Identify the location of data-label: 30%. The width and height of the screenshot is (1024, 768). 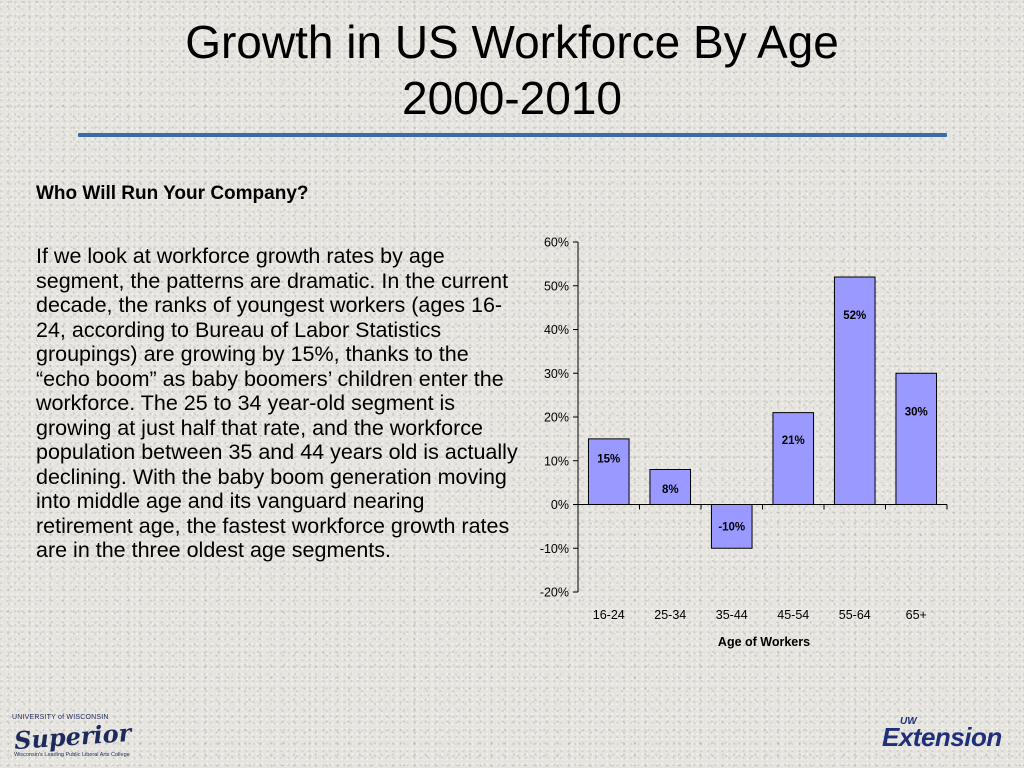
(916, 412).